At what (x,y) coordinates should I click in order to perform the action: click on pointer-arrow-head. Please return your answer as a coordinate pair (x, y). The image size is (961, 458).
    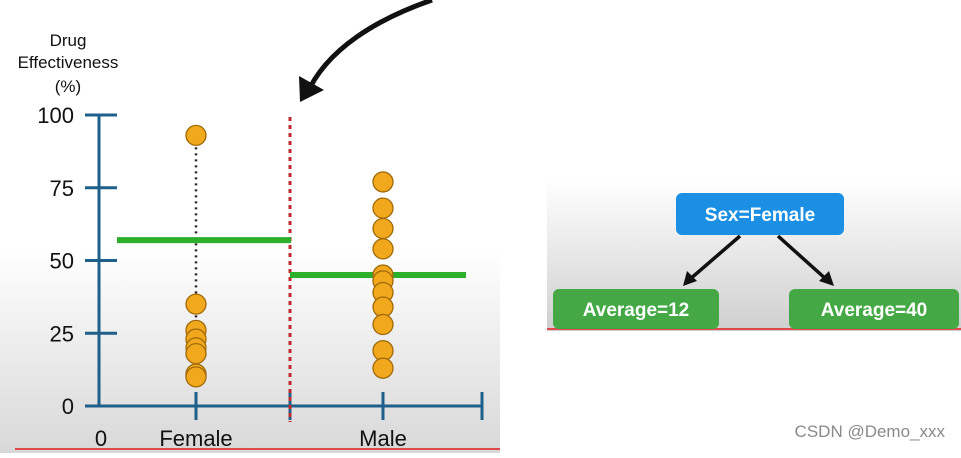
    Looking at the image, I should click on (311, 89).